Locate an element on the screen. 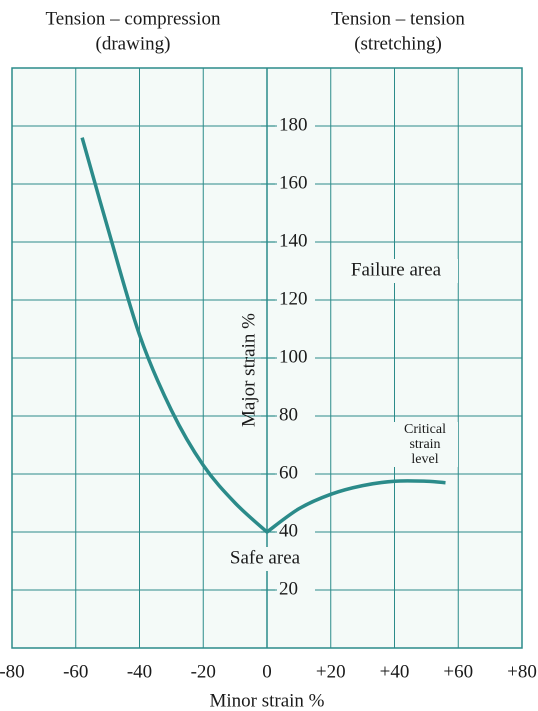 The height and width of the screenshot is (711, 538). curve-label: level is located at coordinates (424, 459).